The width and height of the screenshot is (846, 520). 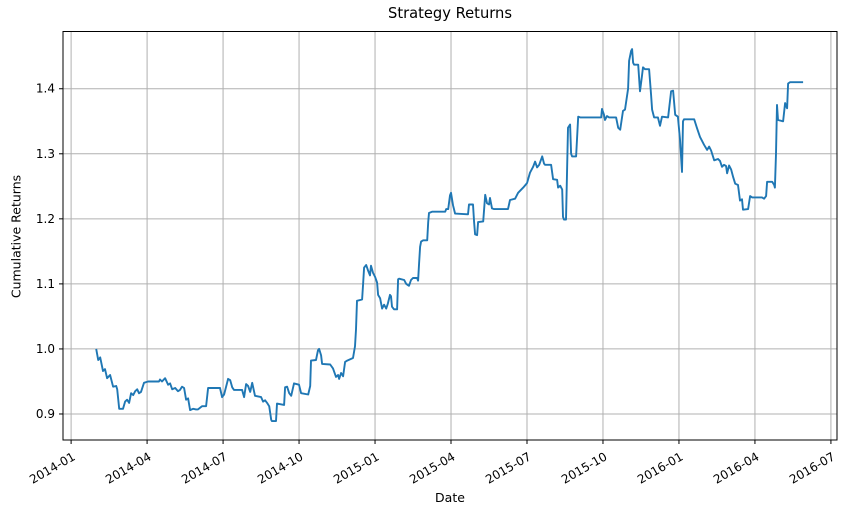 What do you see at coordinates (128, 467) in the screenshot?
I see `svg-text: 2014-04` at bounding box center [128, 467].